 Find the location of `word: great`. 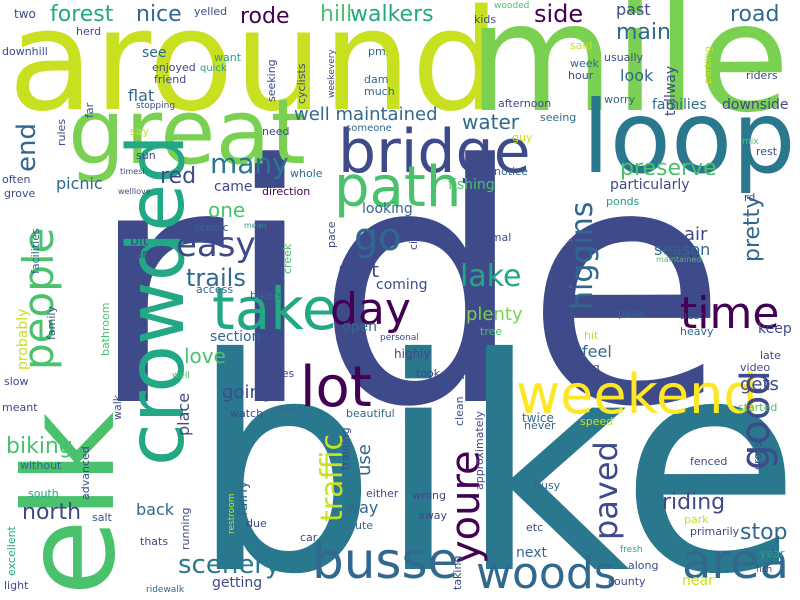

word: great is located at coordinates (187, 132).